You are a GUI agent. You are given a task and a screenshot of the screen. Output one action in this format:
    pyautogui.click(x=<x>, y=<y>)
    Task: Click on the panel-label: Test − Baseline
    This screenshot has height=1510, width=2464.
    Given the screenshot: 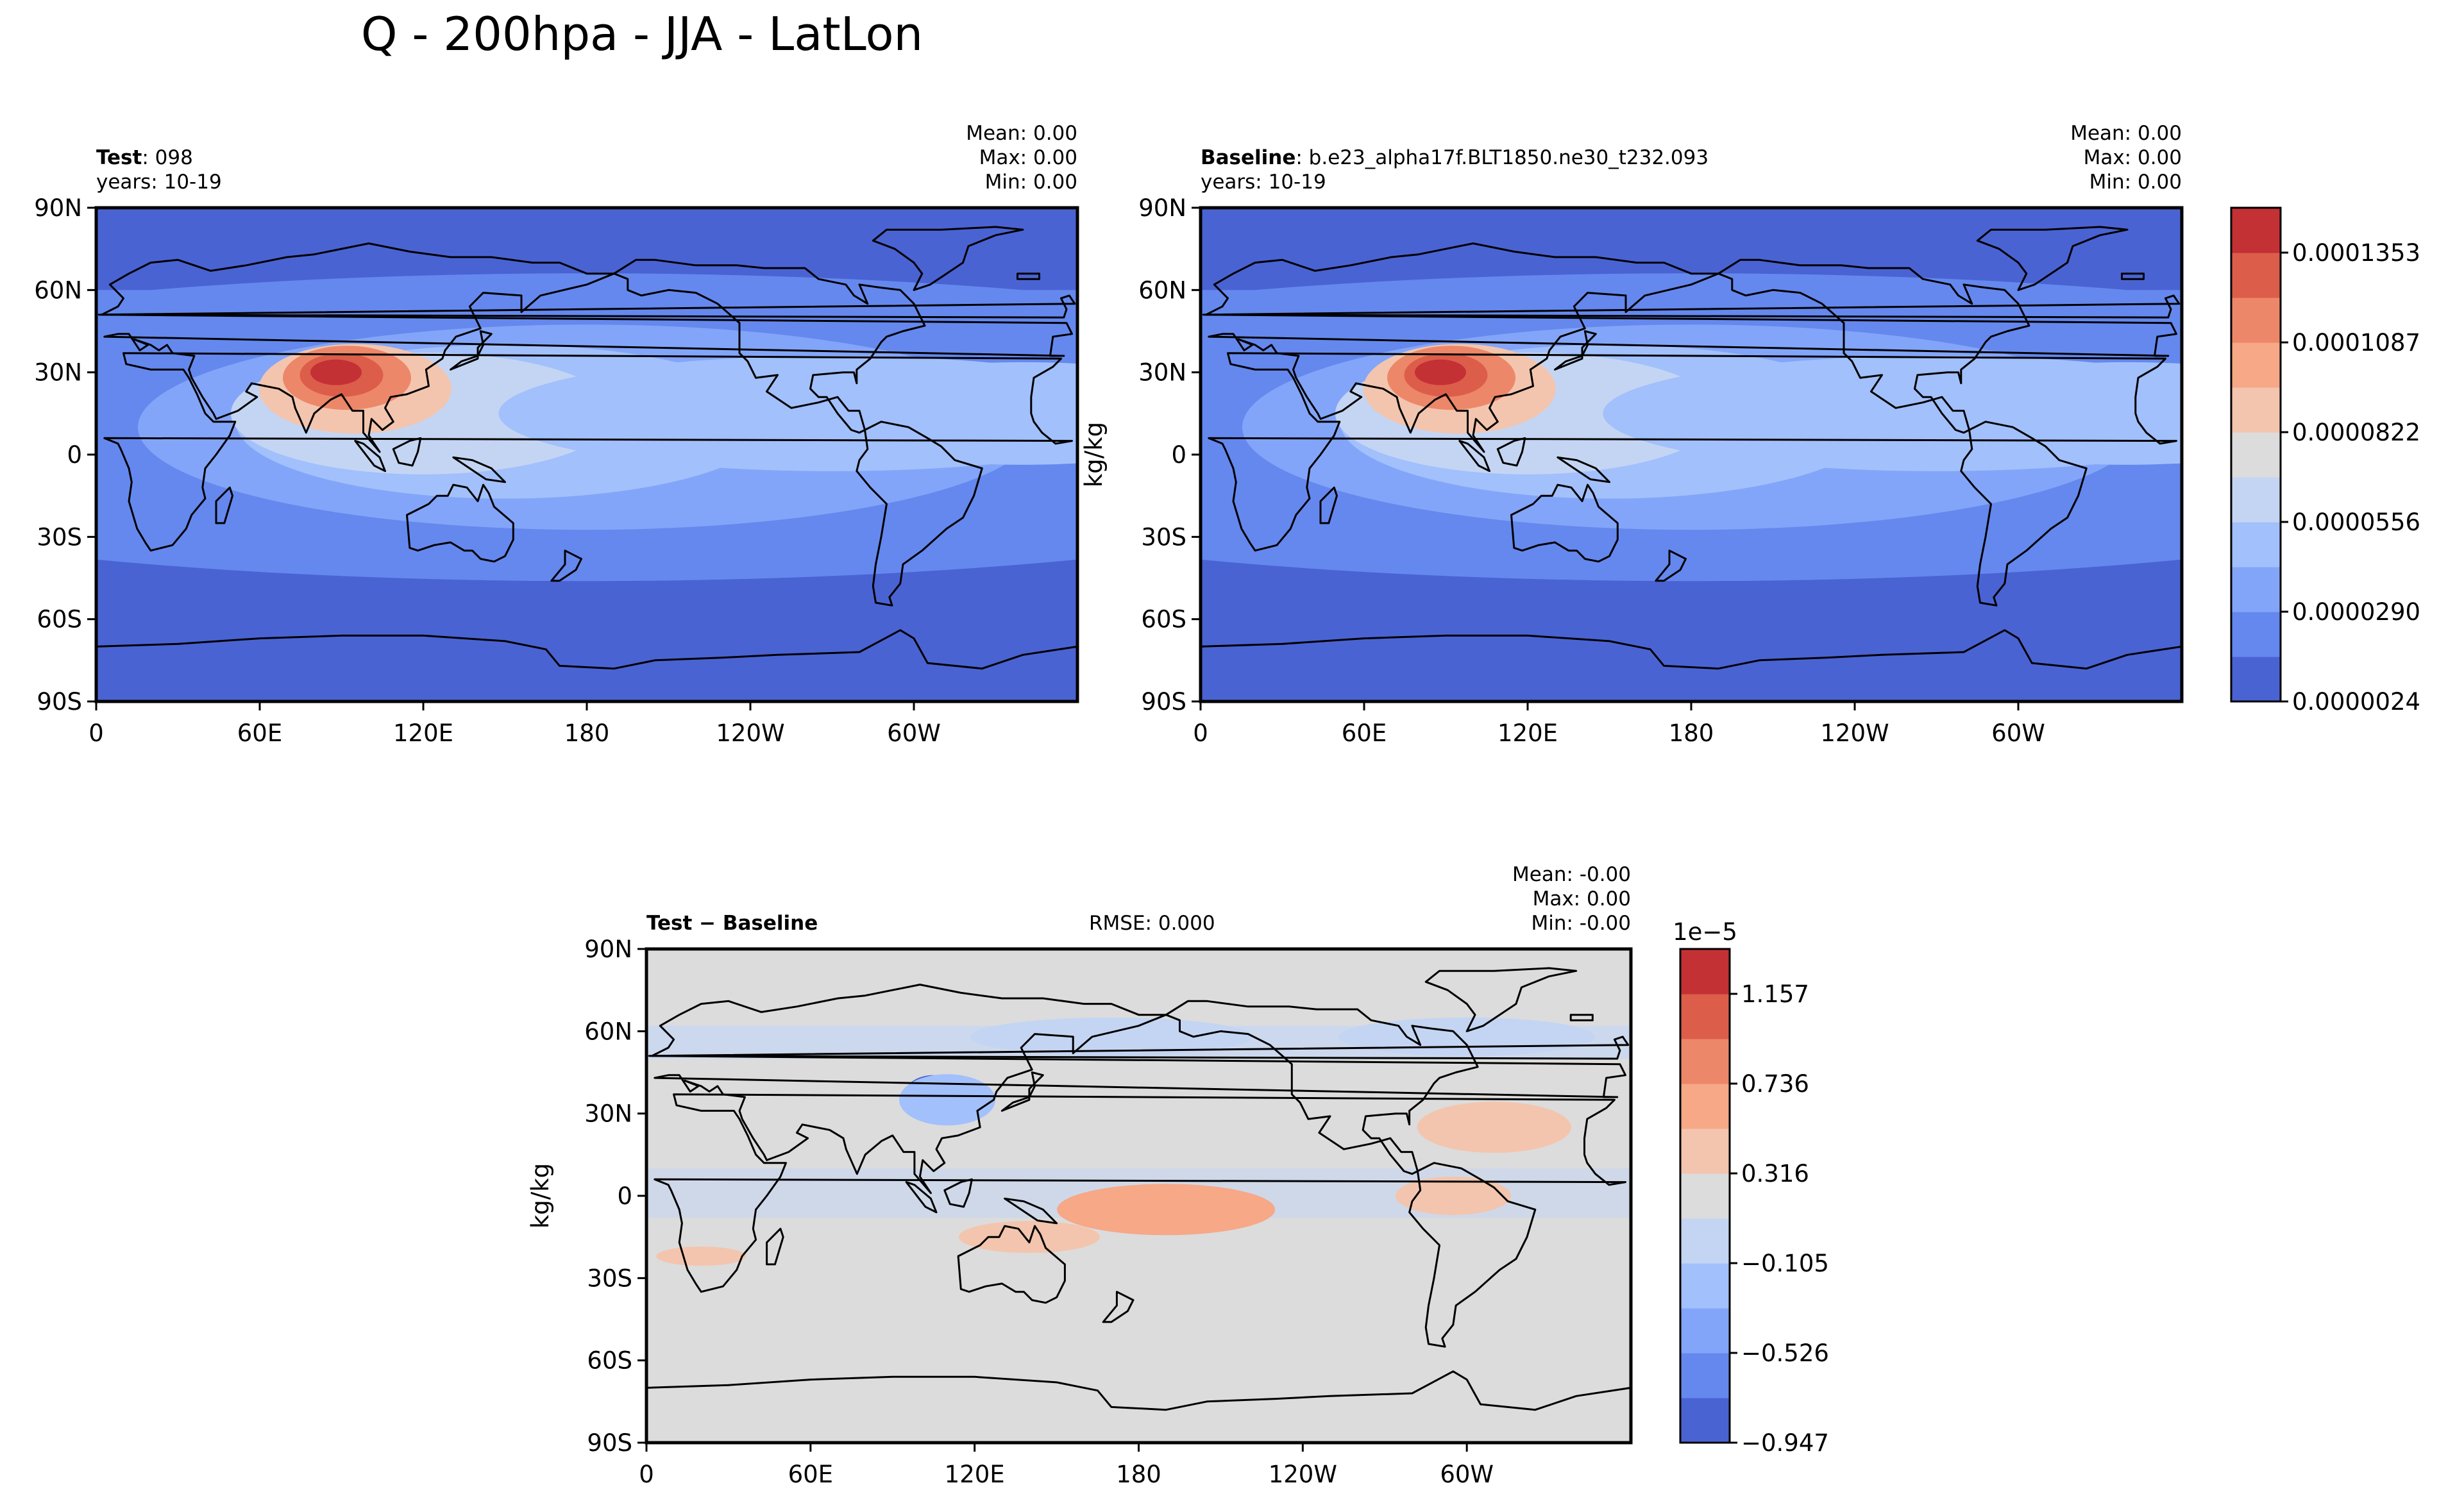 What is the action you would take?
    pyautogui.click(x=732, y=923)
    